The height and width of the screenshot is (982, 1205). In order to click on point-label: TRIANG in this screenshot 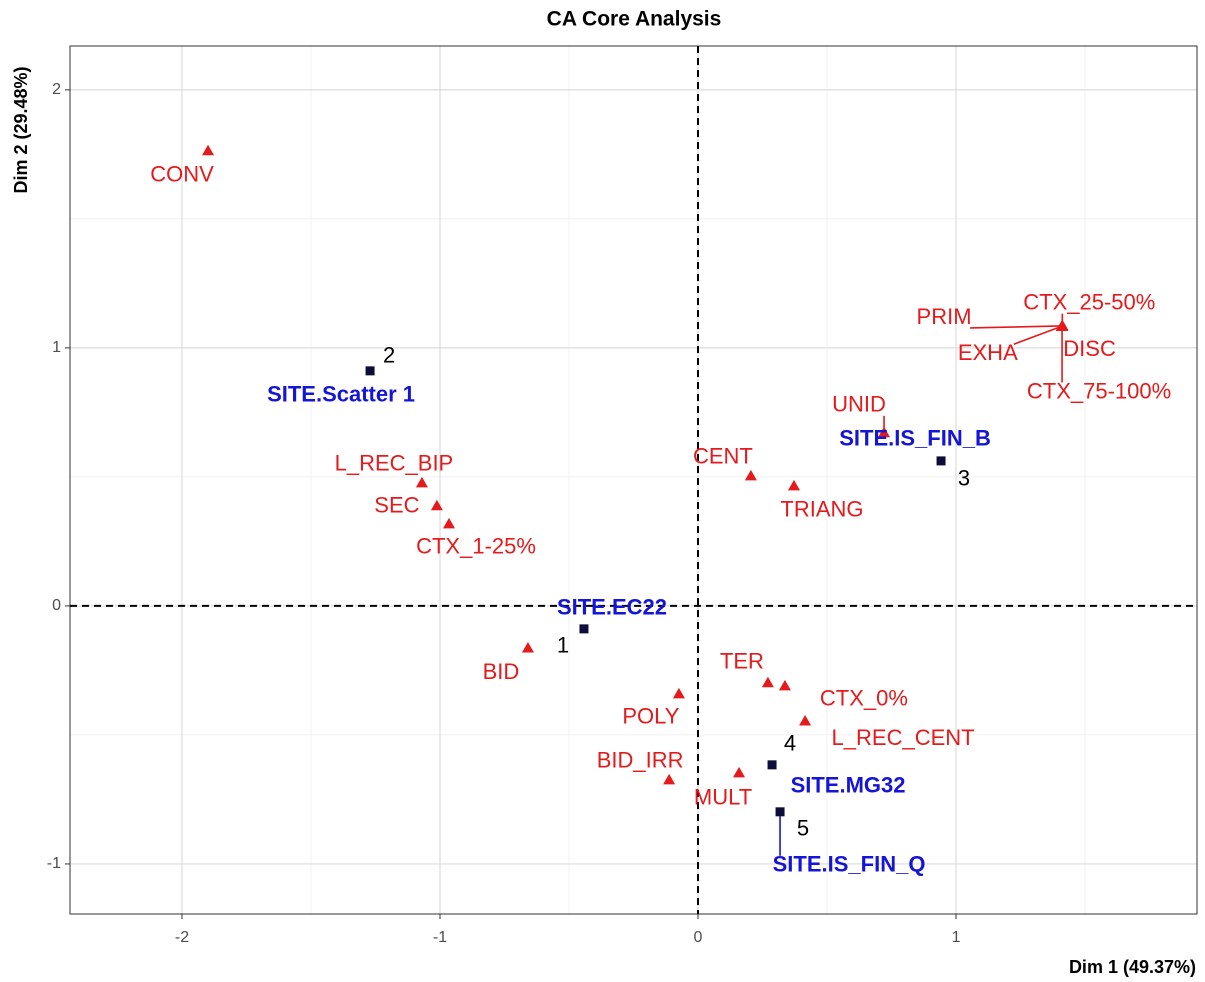, I will do `click(821, 509)`.